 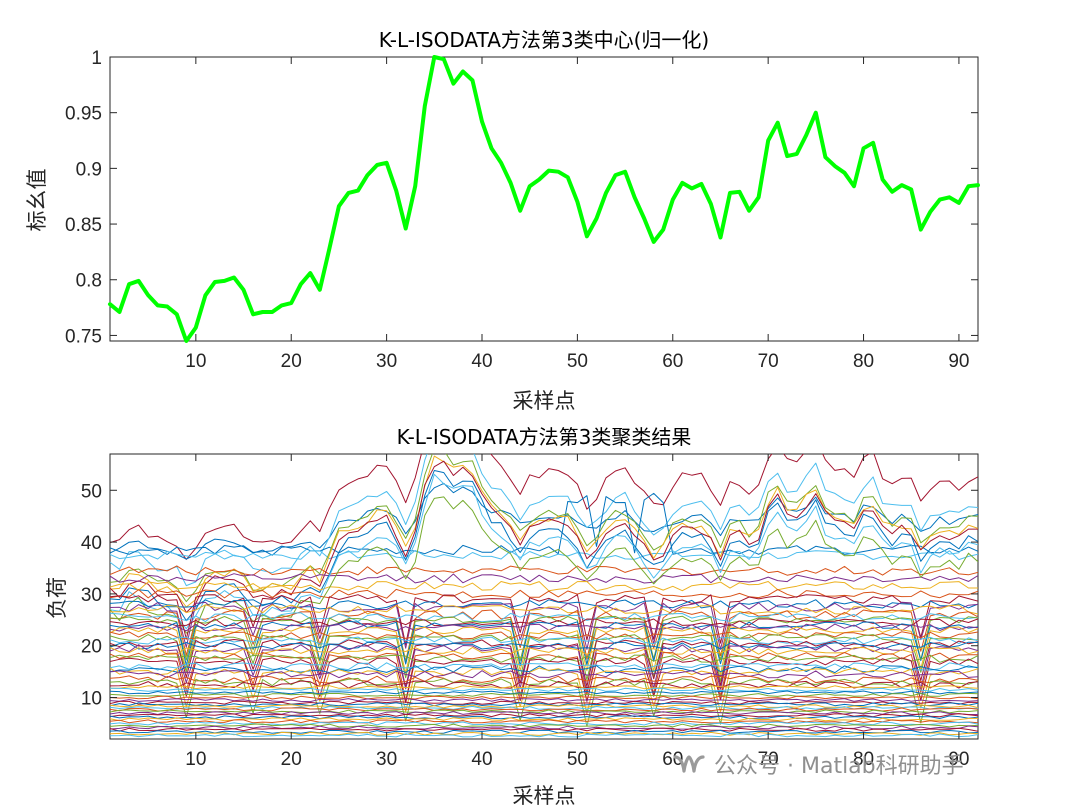 What do you see at coordinates (386, 361) in the screenshot?
I see `top-x-tick-label: 30` at bounding box center [386, 361].